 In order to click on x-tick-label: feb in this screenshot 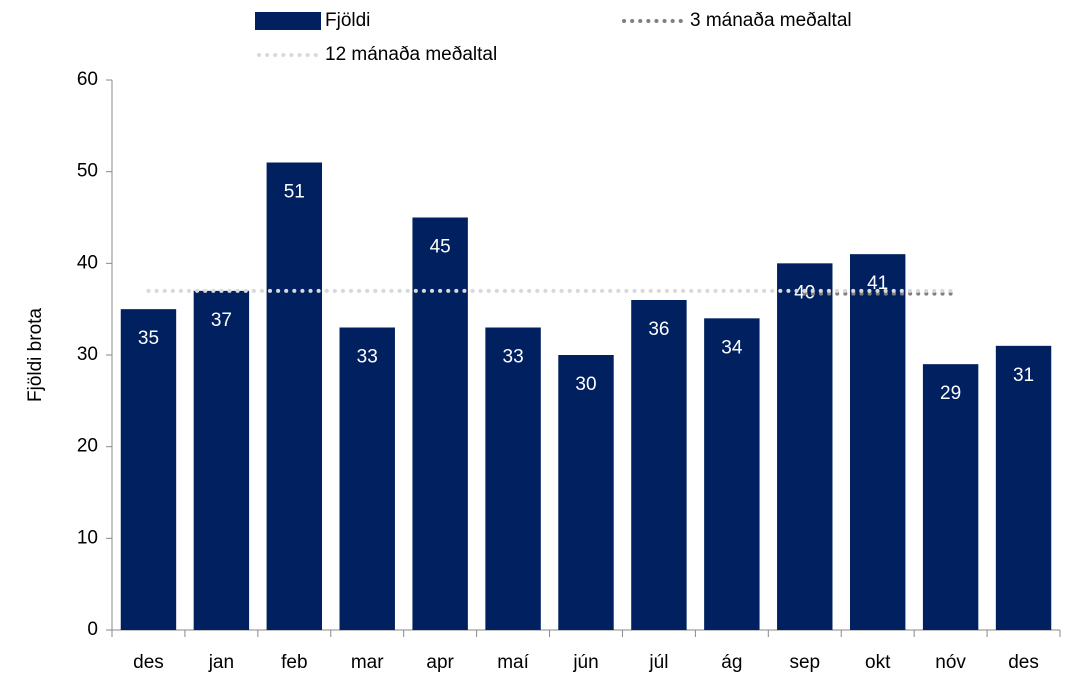, I will do `click(294, 662)`.